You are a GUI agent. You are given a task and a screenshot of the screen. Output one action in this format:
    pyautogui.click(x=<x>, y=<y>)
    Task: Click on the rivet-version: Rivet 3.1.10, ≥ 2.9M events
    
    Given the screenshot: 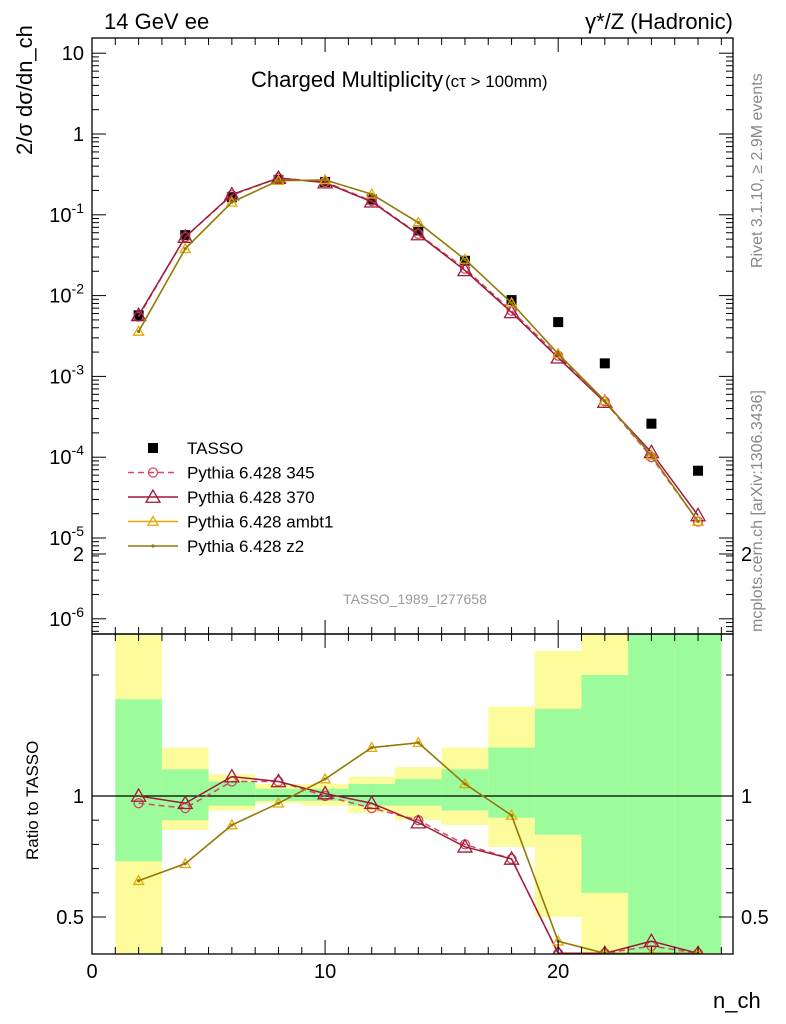 What is the action you would take?
    pyautogui.click(x=757, y=170)
    